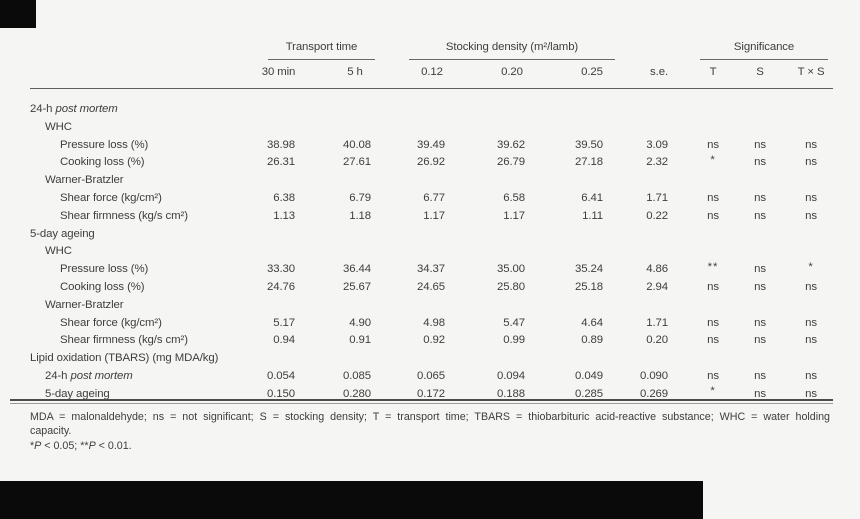 The height and width of the screenshot is (519, 860). What do you see at coordinates (84, 304) in the screenshot?
I see `row-label: Warner-Bratzler` at bounding box center [84, 304].